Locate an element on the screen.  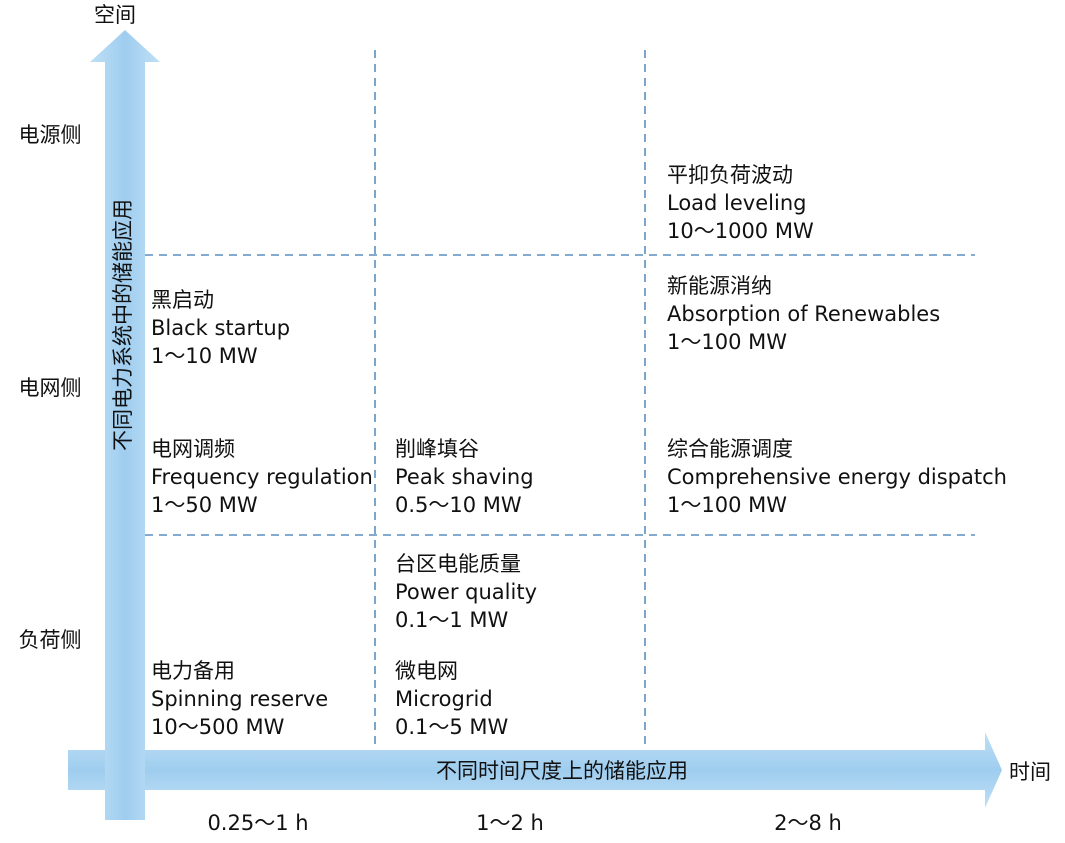
cell-title: 新能源消纳 is located at coordinates (719, 286).